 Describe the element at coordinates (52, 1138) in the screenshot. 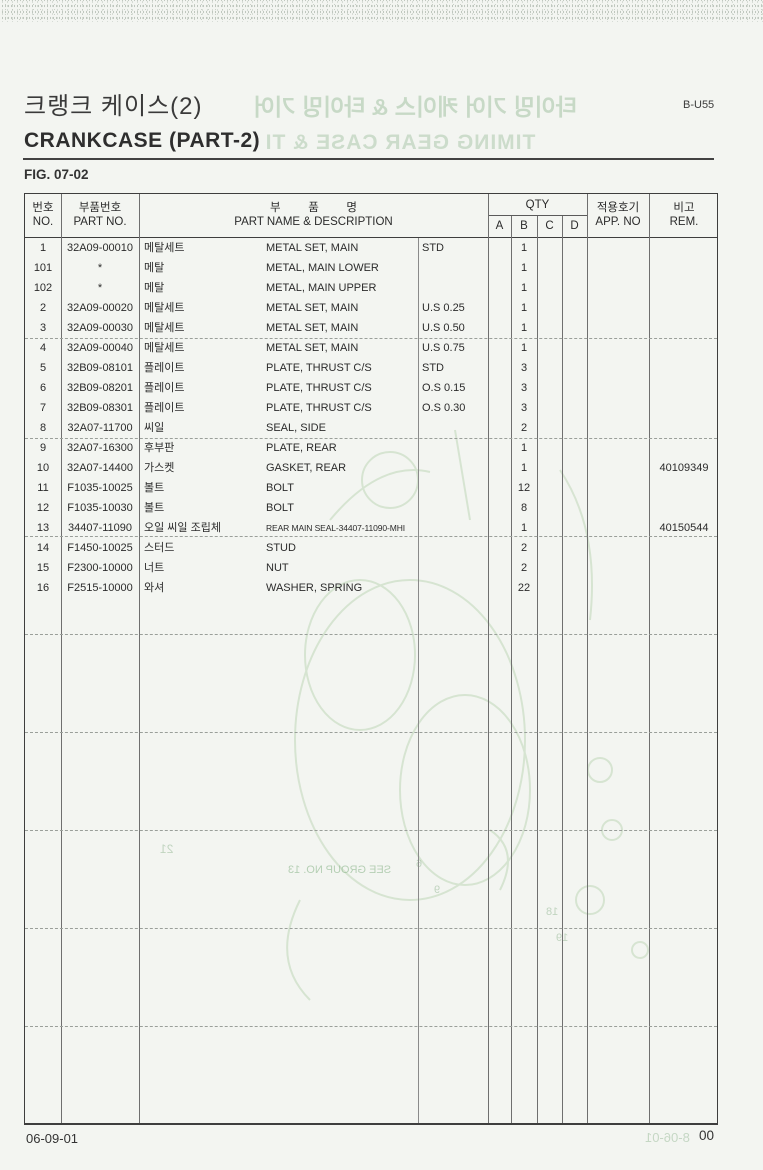

I see `footer-date: 06-09-01` at that location.